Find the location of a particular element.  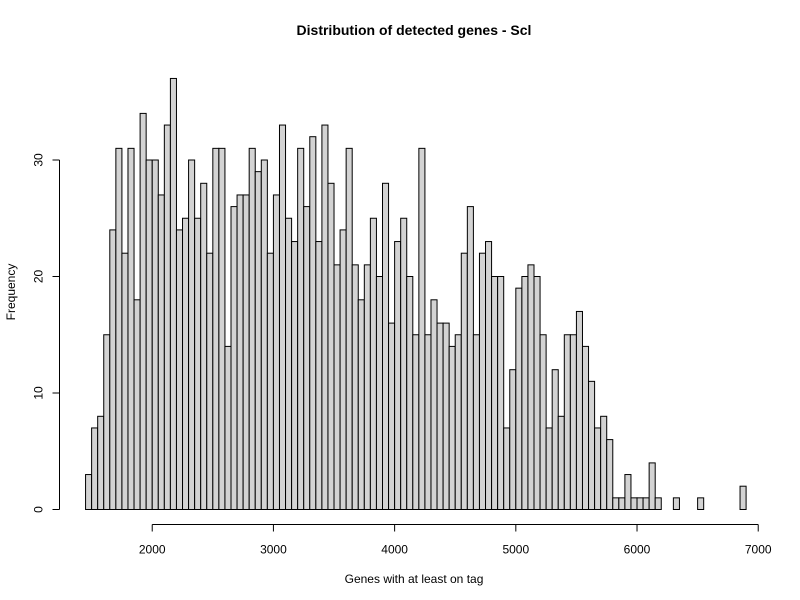

chart-title: Distribution of detected genes - Scl is located at coordinates (414, 30).